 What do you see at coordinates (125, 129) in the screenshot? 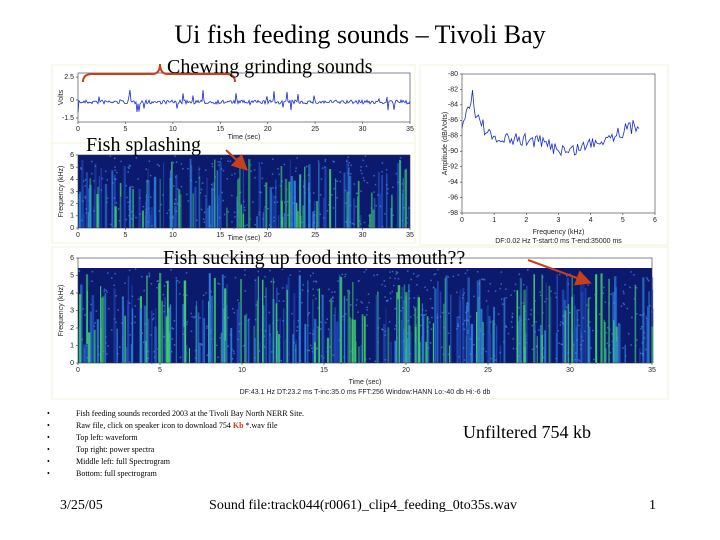
I see `x-tick-label: 5` at bounding box center [125, 129].